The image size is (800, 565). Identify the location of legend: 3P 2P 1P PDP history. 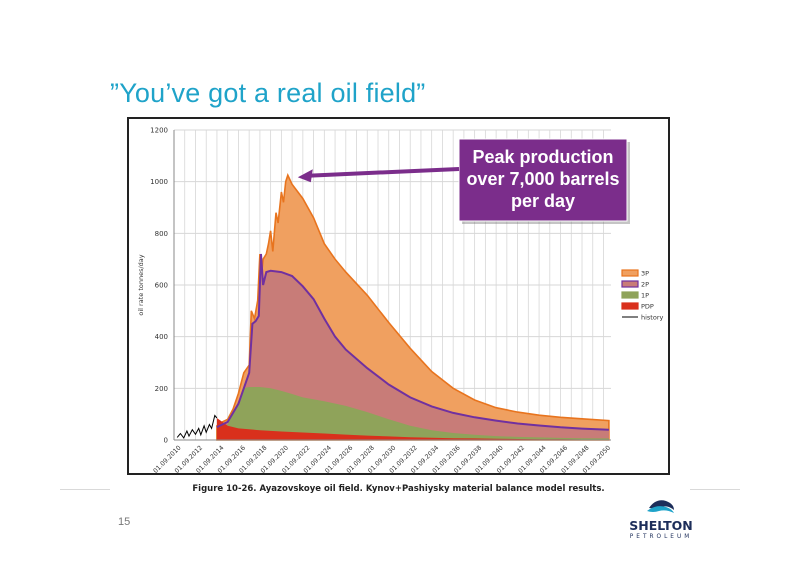
(642, 295).